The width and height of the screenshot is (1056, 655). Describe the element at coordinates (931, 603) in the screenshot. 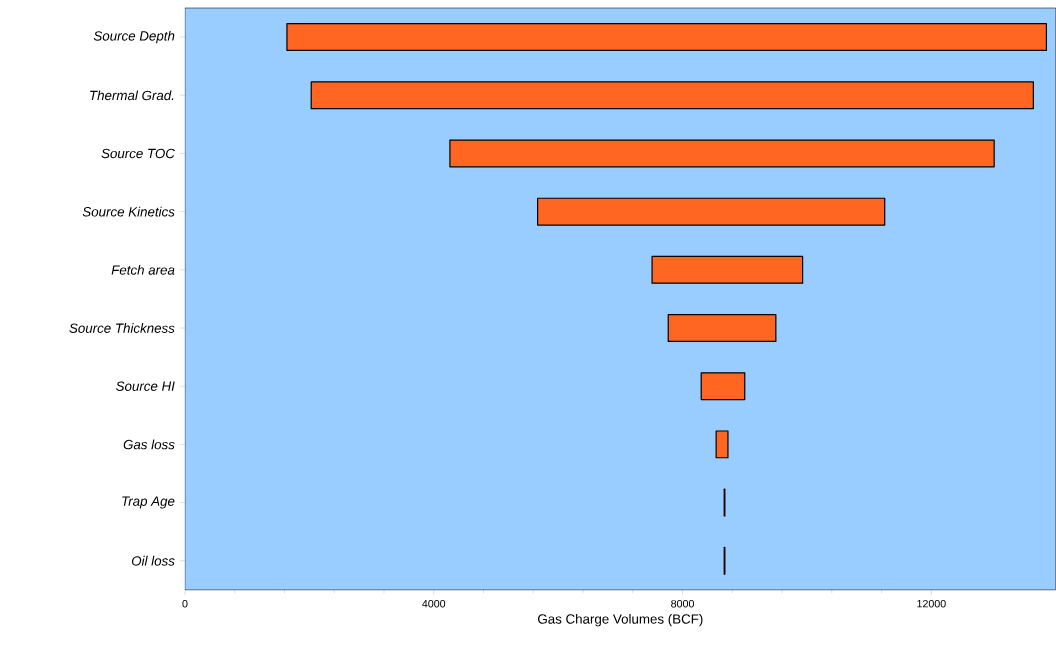

I see `x-tick-label: 12000` at that location.